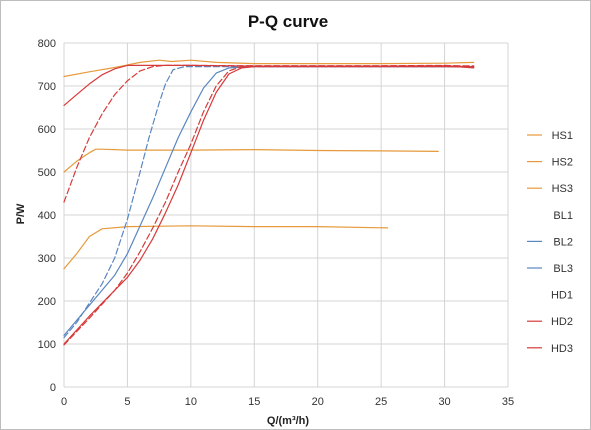  Describe the element at coordinates (562, 349) in the screenshot. I see `legend-label: HD3` at that location.